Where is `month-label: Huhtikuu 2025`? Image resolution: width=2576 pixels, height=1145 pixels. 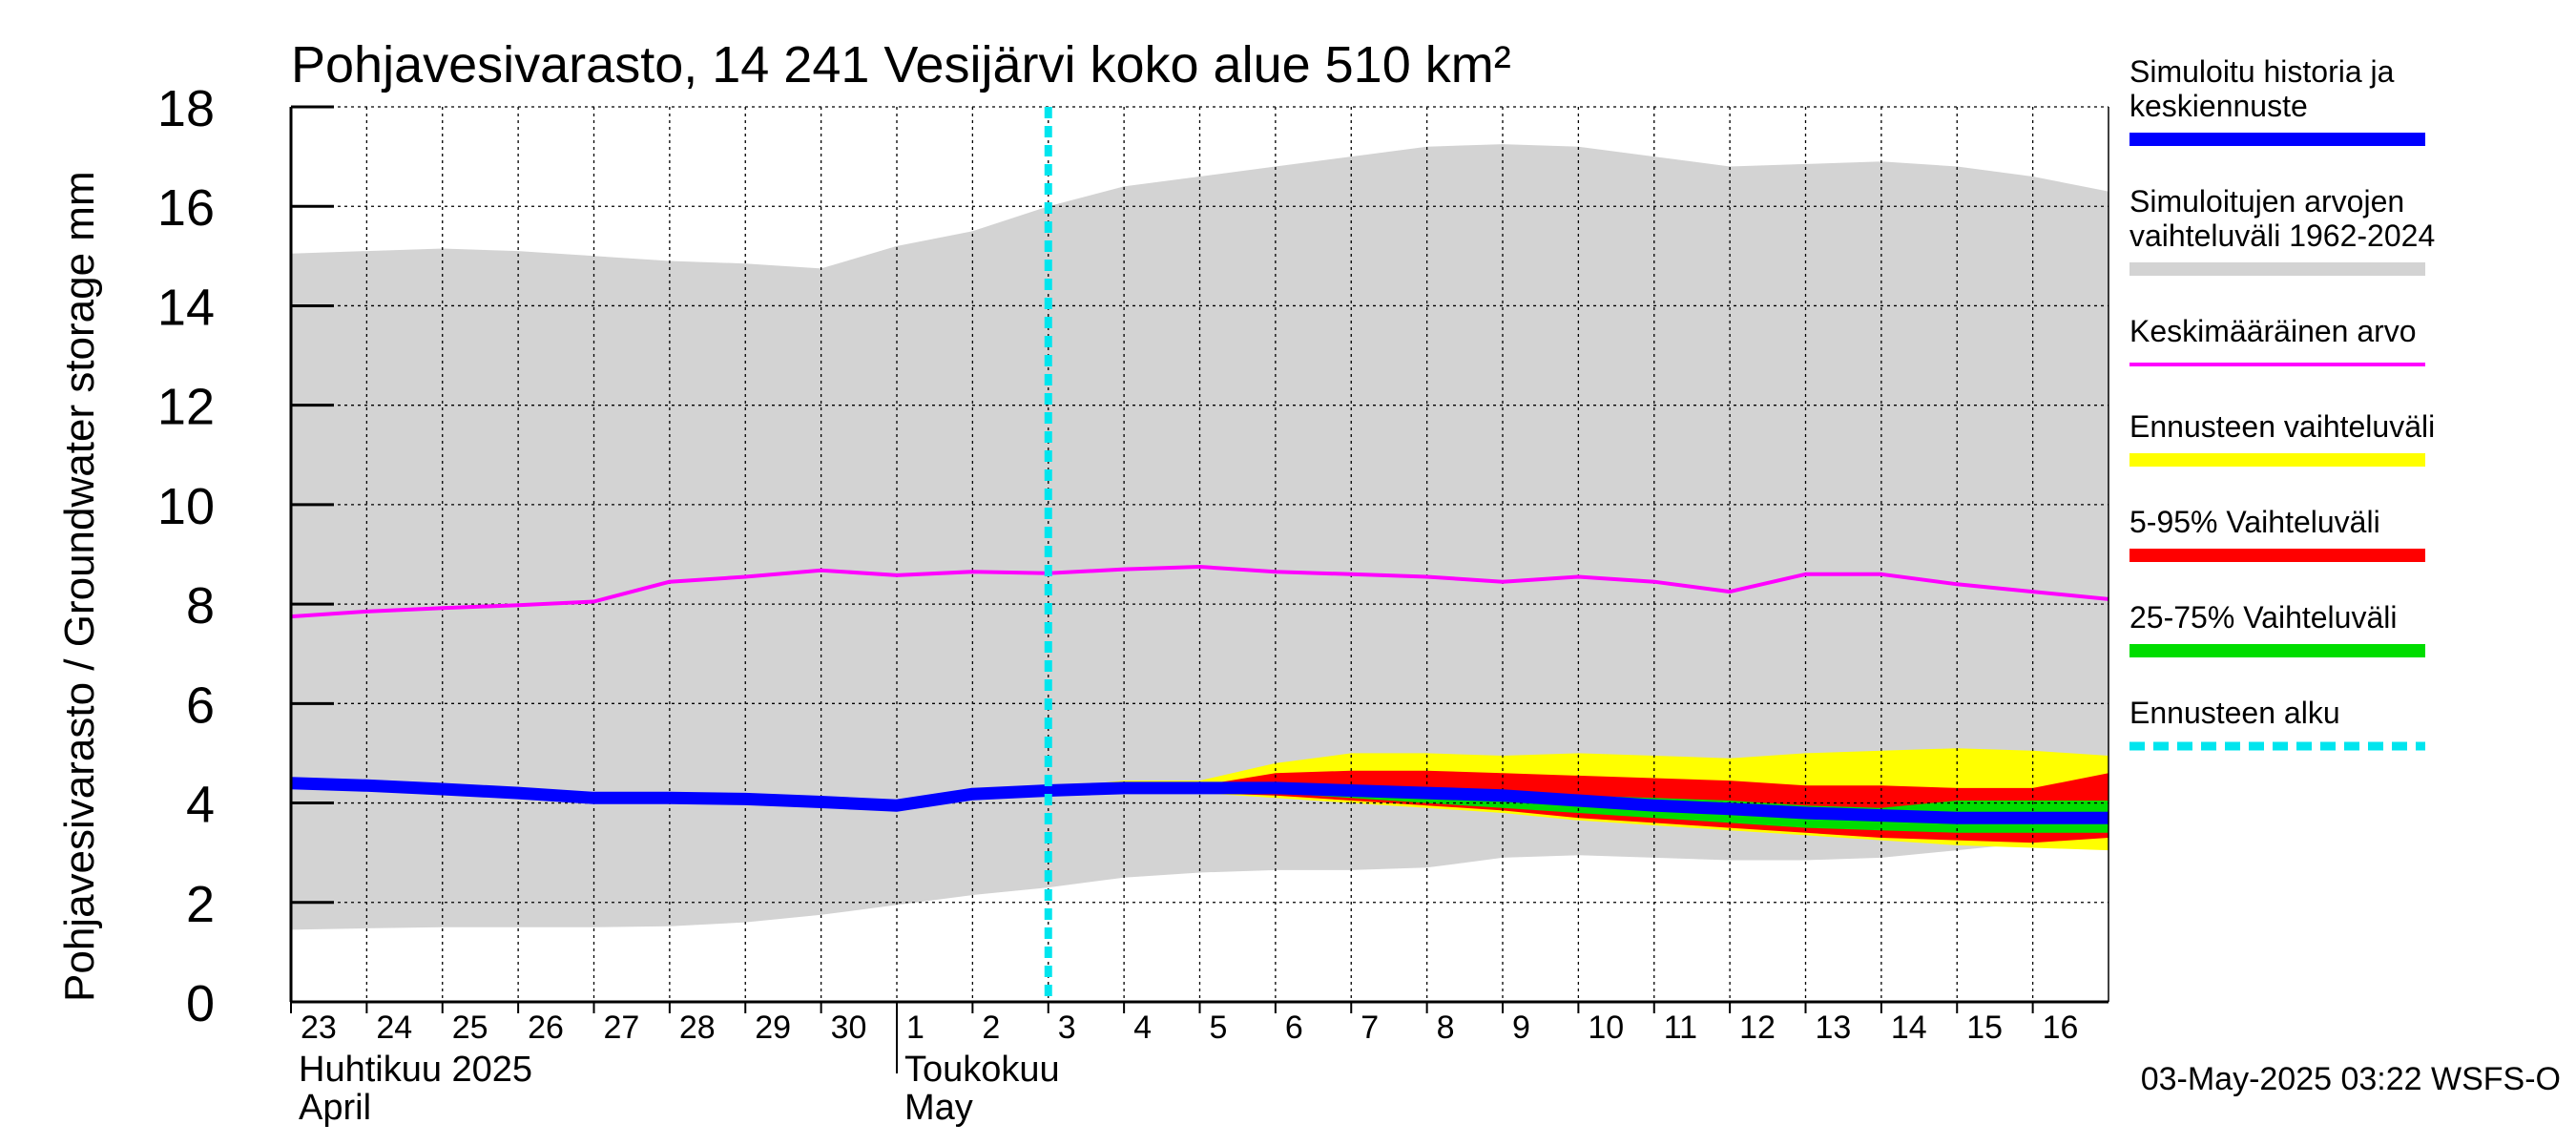 month-label: Huhtikuu 2025 is located at coordinates (415, 1070).